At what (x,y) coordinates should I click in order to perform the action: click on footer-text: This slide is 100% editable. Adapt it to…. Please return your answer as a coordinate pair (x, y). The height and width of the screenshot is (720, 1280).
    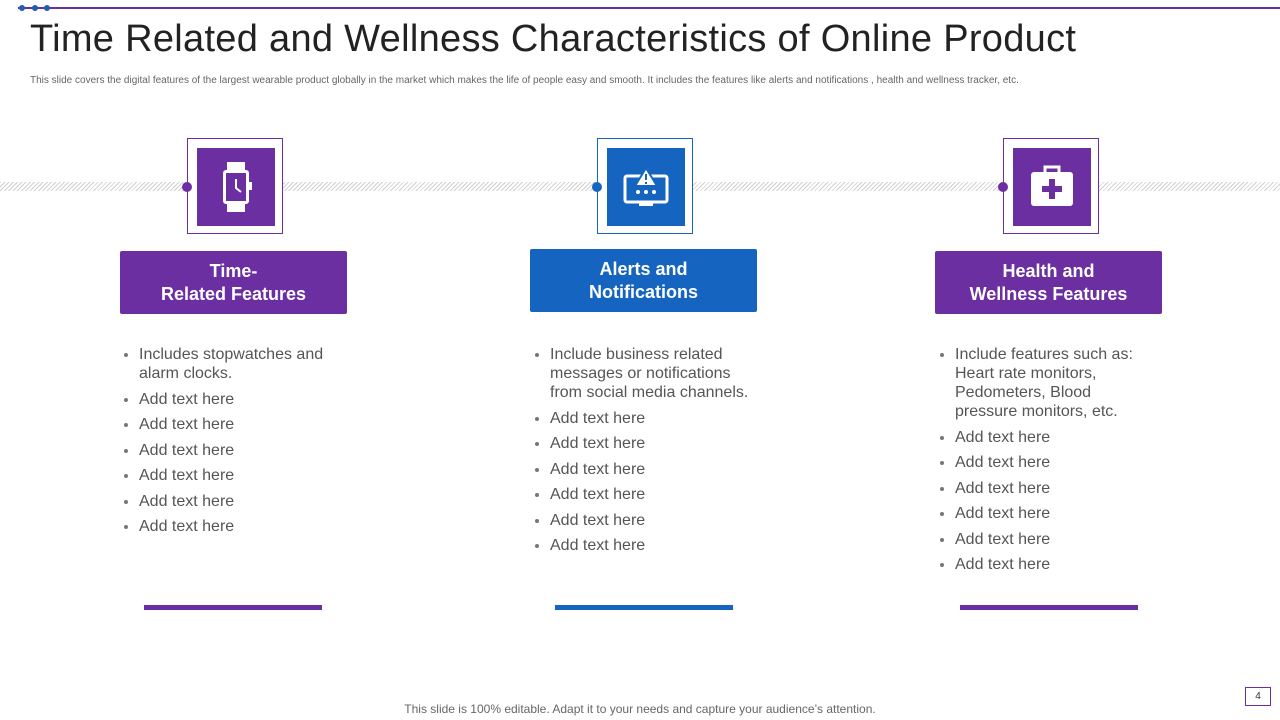
    Looking at the image, I should click on (640, 709).